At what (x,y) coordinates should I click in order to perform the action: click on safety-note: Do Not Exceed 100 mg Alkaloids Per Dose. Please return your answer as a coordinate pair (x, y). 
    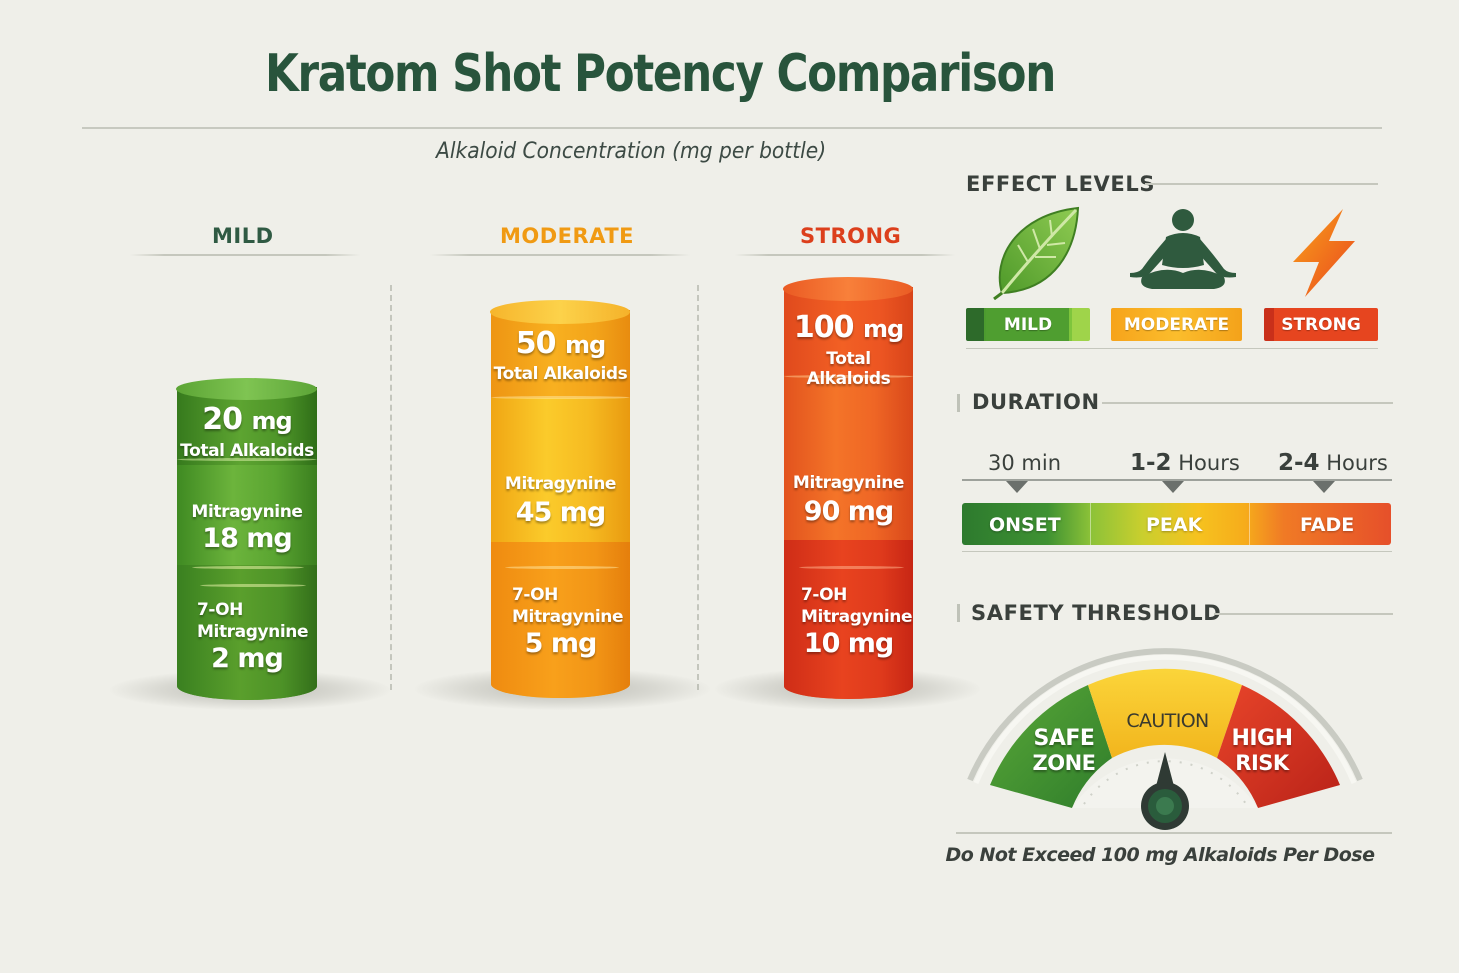
    Looking at the image, I should click on (1160, 855).